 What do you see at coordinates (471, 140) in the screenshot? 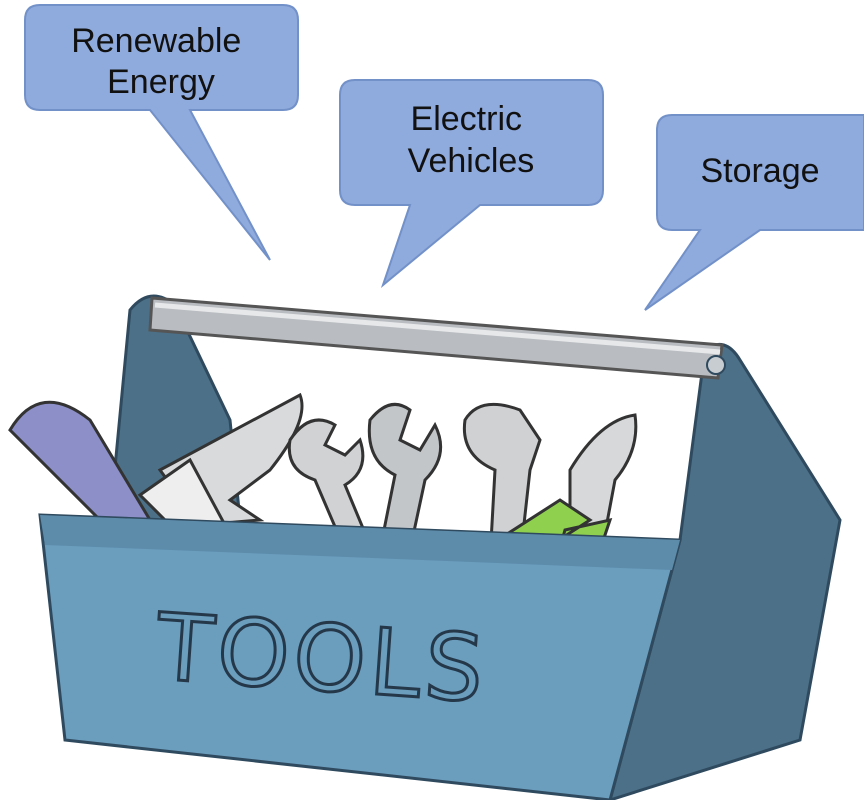
I see `bubble-text: Electric Vehicles` at bounding box center [471, 140].